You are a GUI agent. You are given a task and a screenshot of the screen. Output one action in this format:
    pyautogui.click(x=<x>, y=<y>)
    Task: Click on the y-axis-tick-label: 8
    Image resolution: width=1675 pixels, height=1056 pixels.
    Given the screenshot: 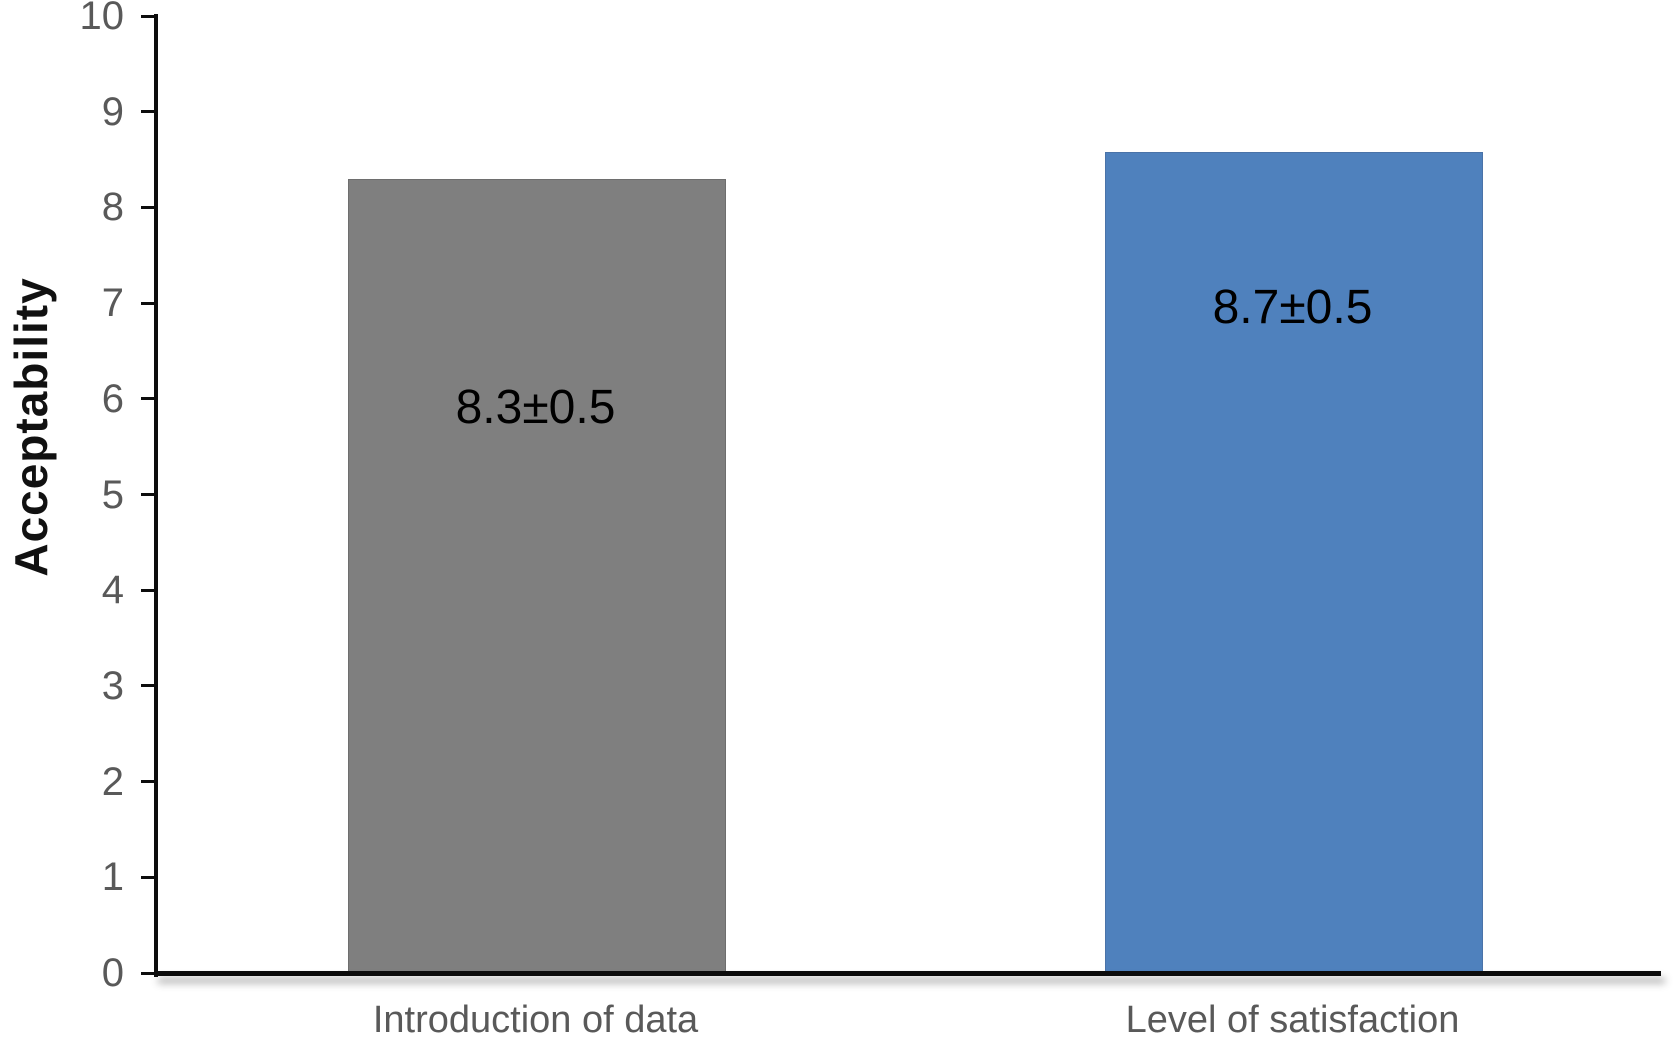 What is the action you would take?
    pyautogui.click(x=112, y=207)
    